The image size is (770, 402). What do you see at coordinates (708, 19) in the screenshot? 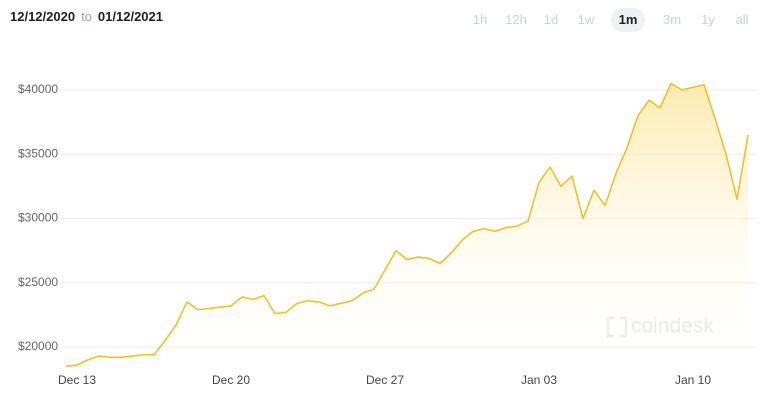
I see `range-button: 1y` at bounding box center [708, 19].